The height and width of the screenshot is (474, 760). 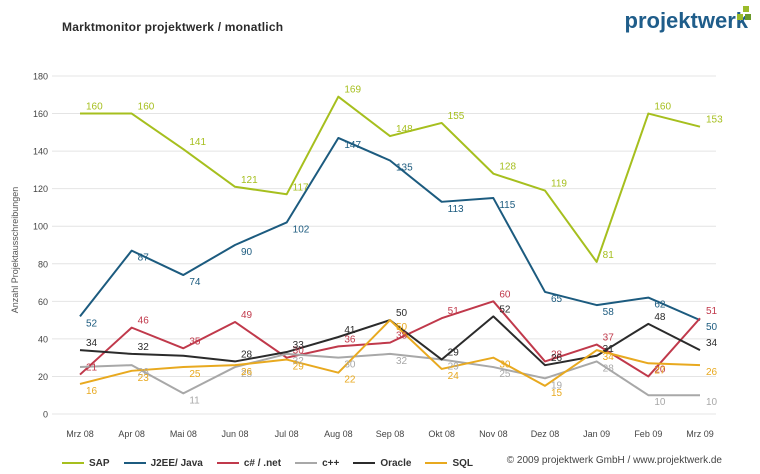 I want to click on y-axis: 0 20 40 60 80 100 120 140 160 180, so click(x=40, y=246).